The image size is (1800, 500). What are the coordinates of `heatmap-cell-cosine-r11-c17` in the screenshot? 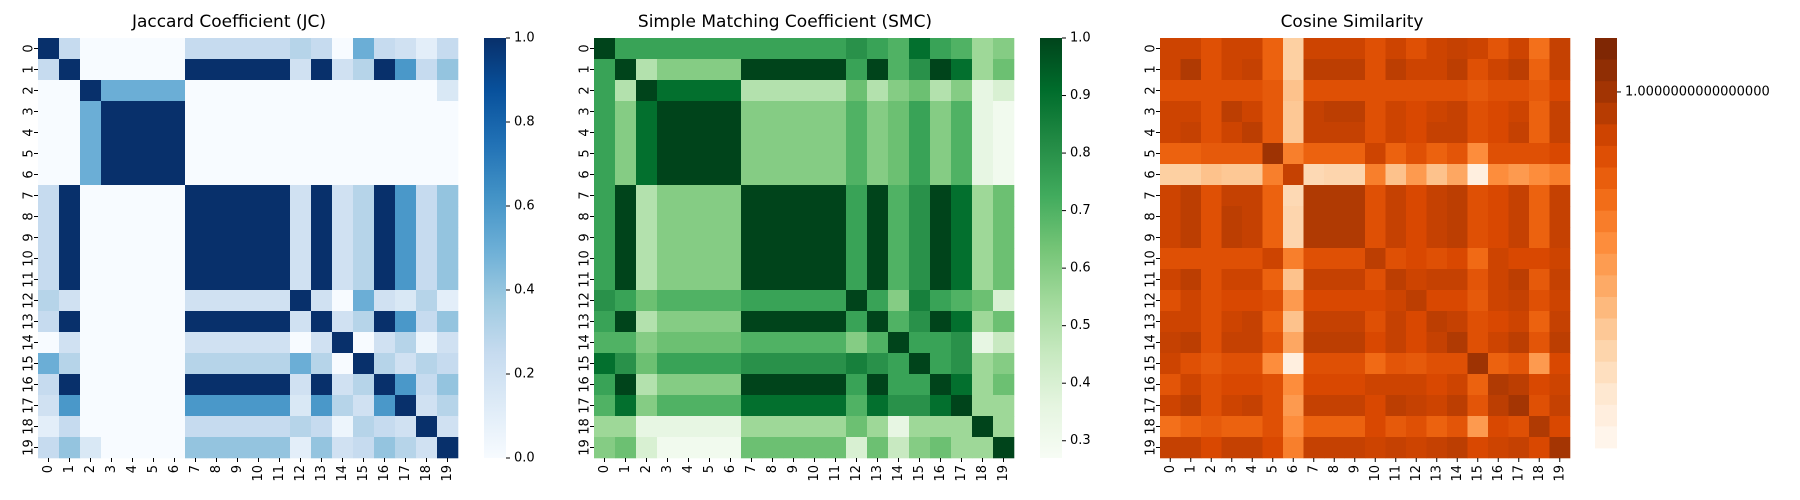 It's located at (1519, 280).